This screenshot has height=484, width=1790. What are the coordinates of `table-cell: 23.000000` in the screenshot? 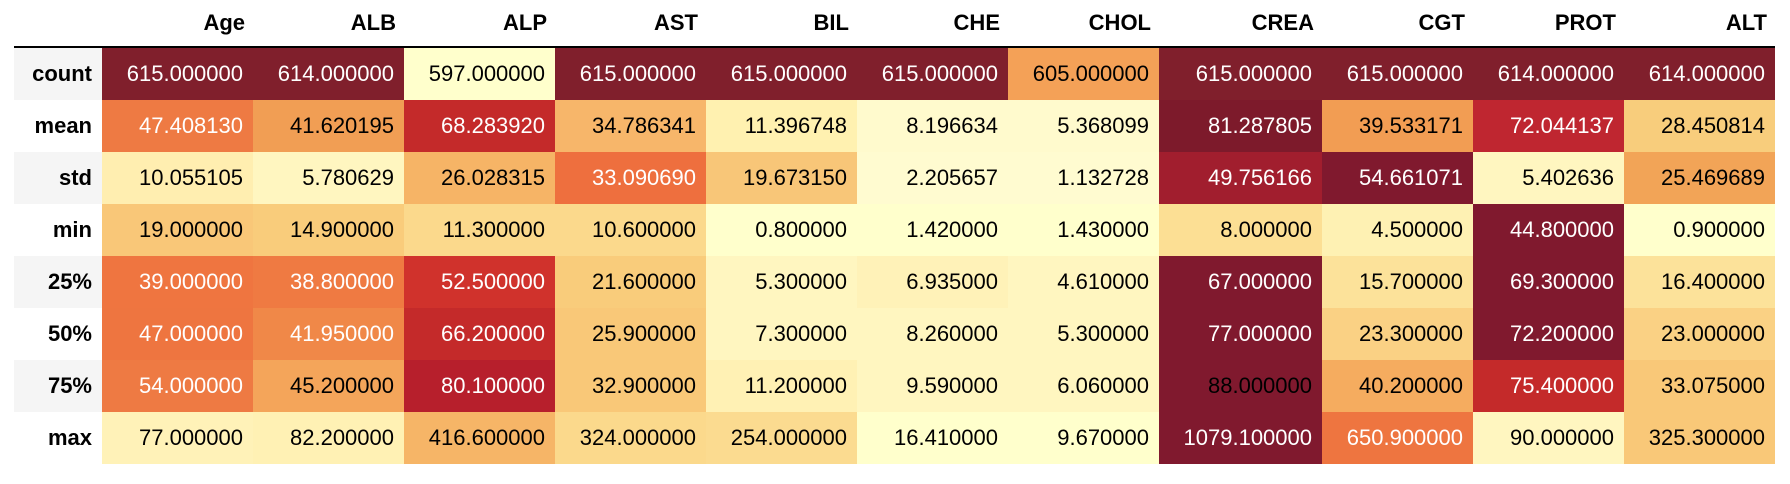 It's located at (1699, 334).